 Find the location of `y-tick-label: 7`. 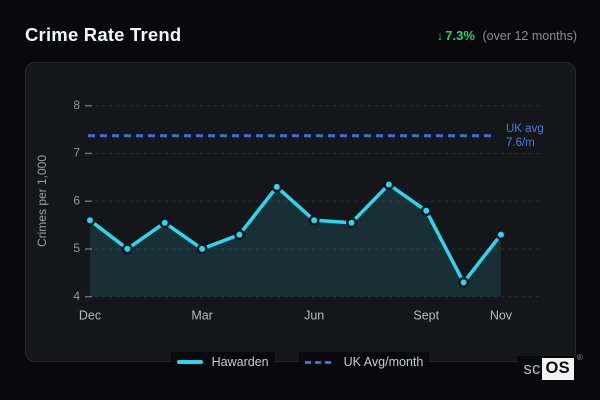

y-tick-label: 7 is located at coordinates (76, 153).